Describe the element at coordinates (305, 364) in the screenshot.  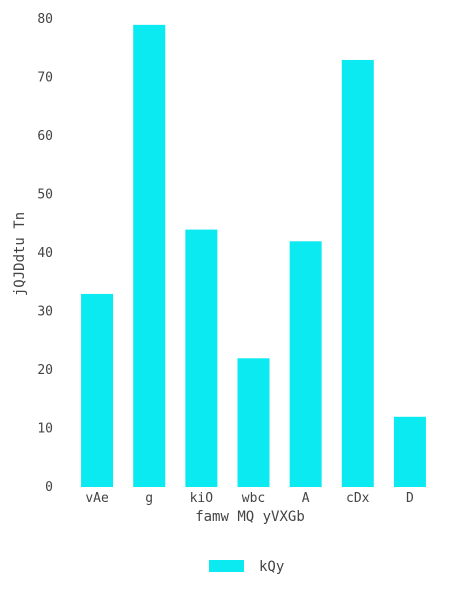
I see `bar-A` at that location.